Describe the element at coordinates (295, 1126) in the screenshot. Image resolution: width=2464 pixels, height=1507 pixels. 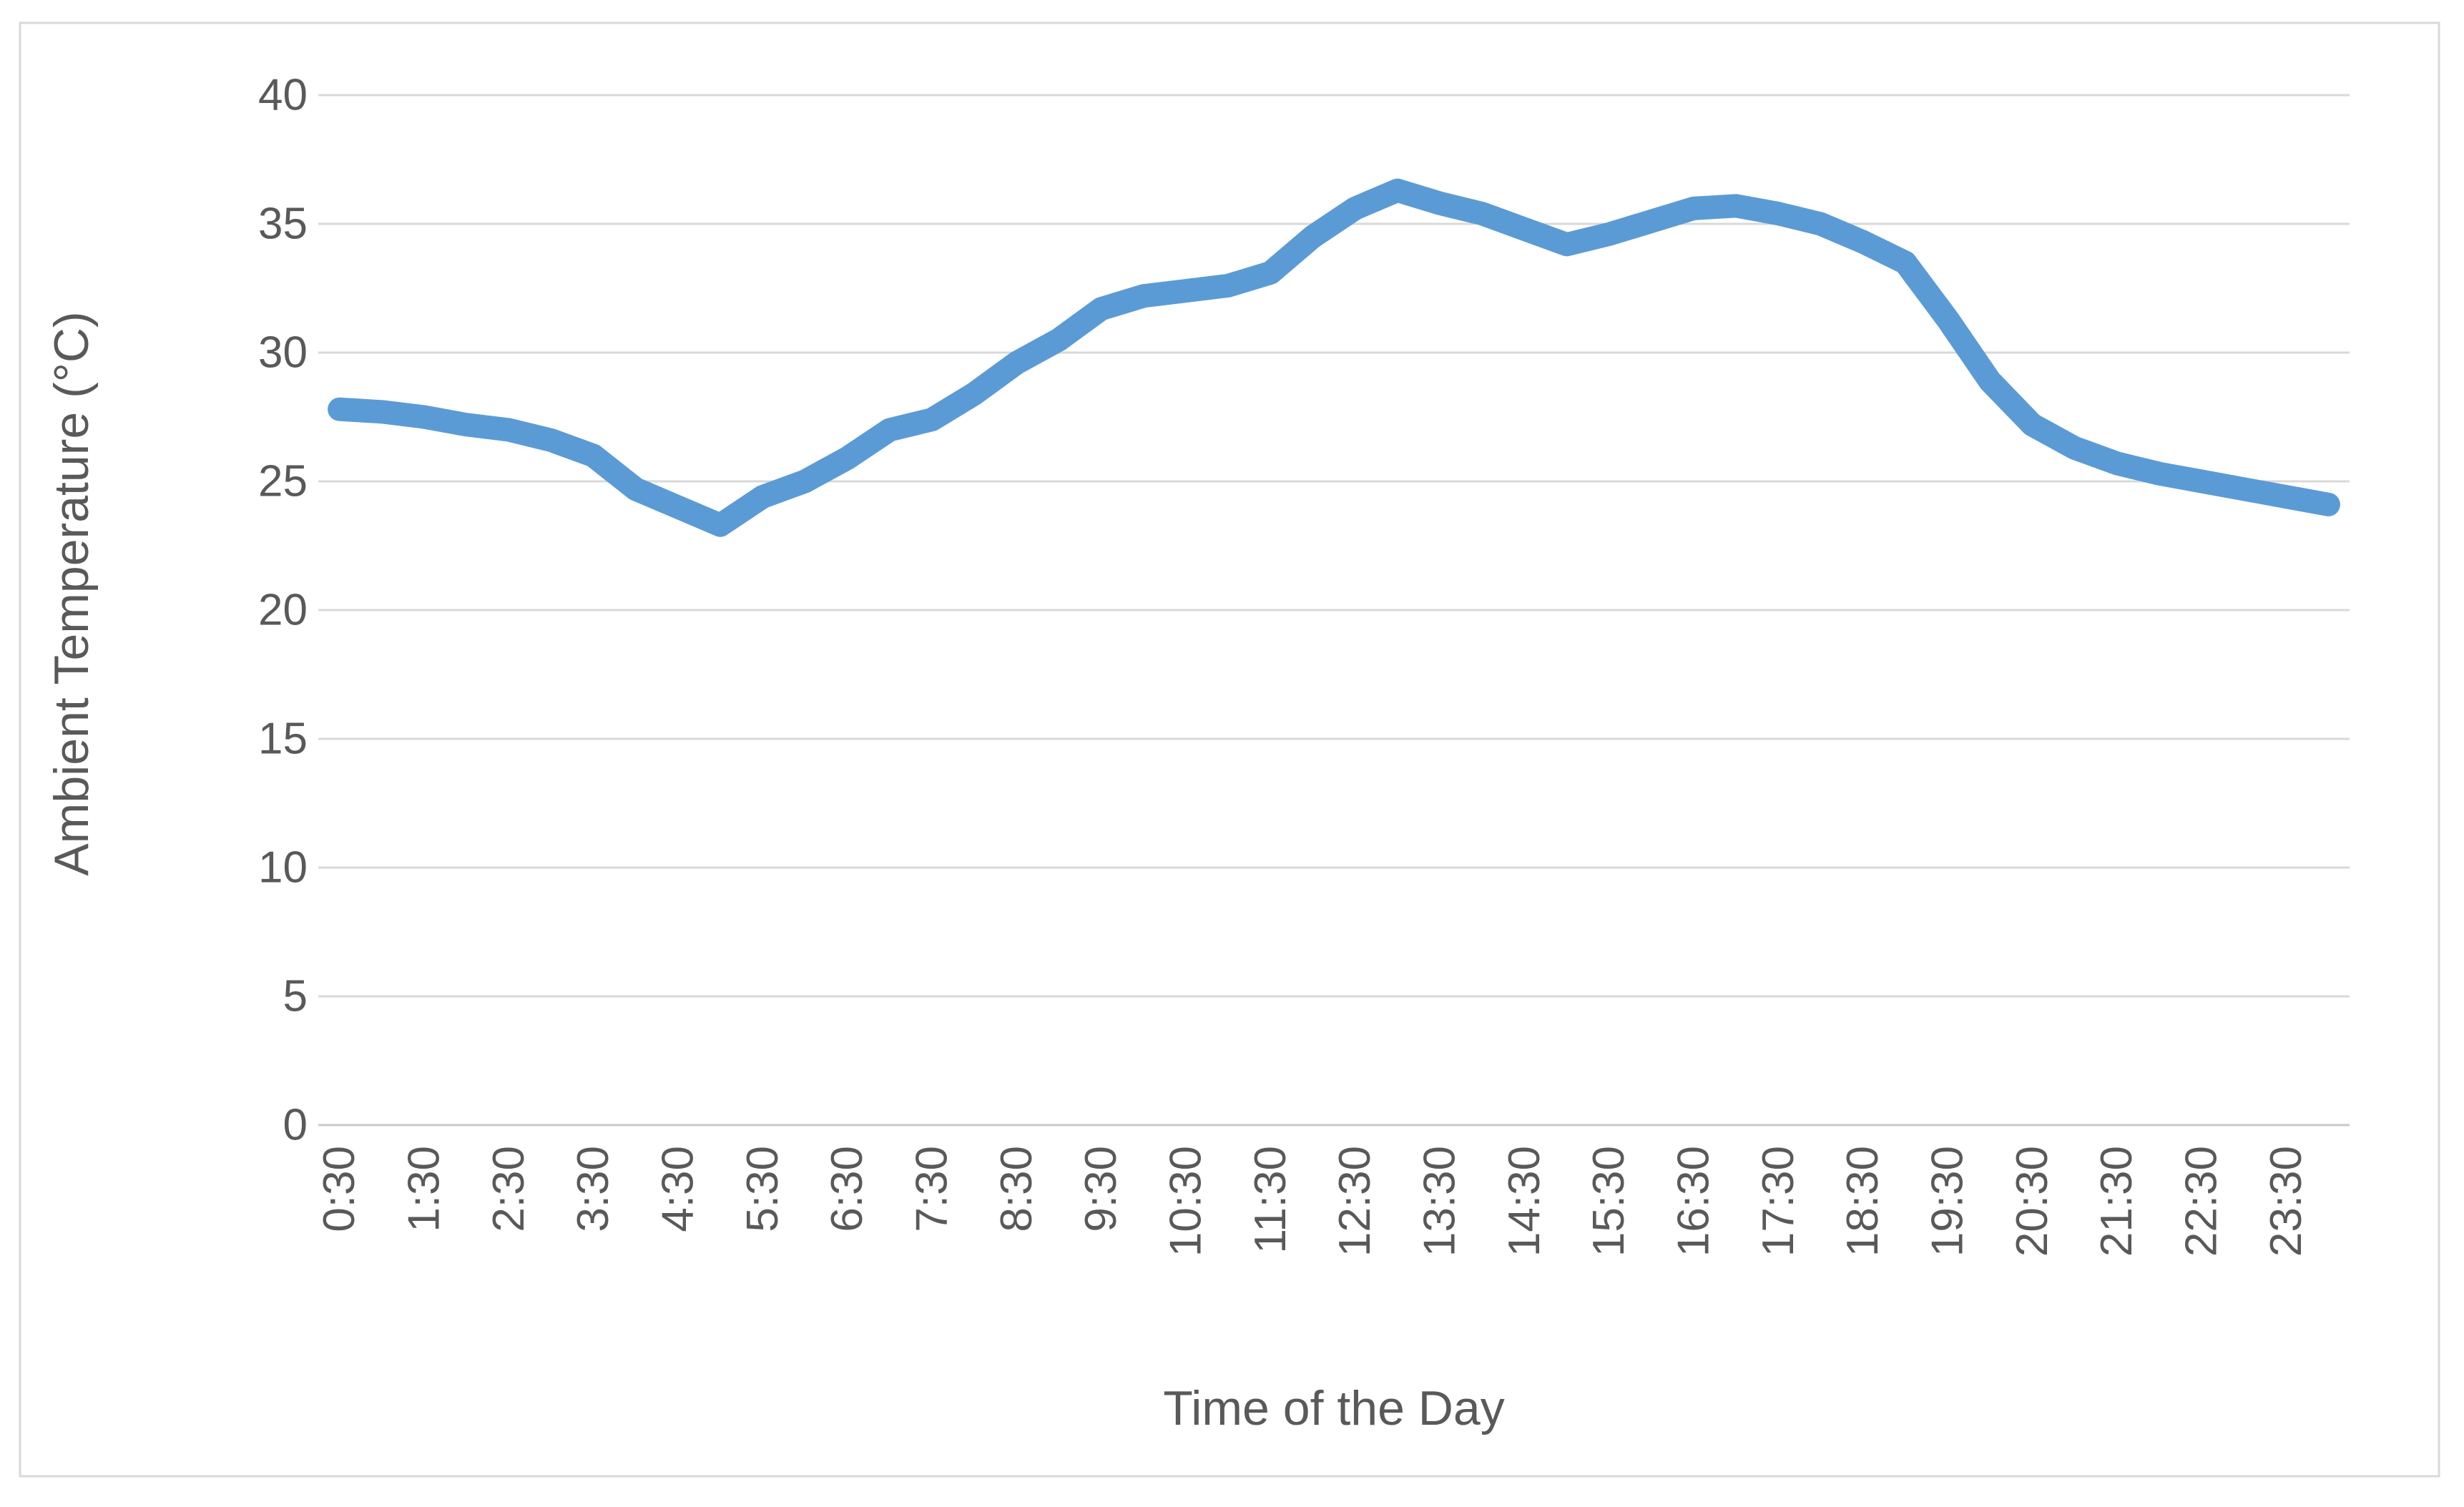
I see `y-tick-label: 0` at that location.